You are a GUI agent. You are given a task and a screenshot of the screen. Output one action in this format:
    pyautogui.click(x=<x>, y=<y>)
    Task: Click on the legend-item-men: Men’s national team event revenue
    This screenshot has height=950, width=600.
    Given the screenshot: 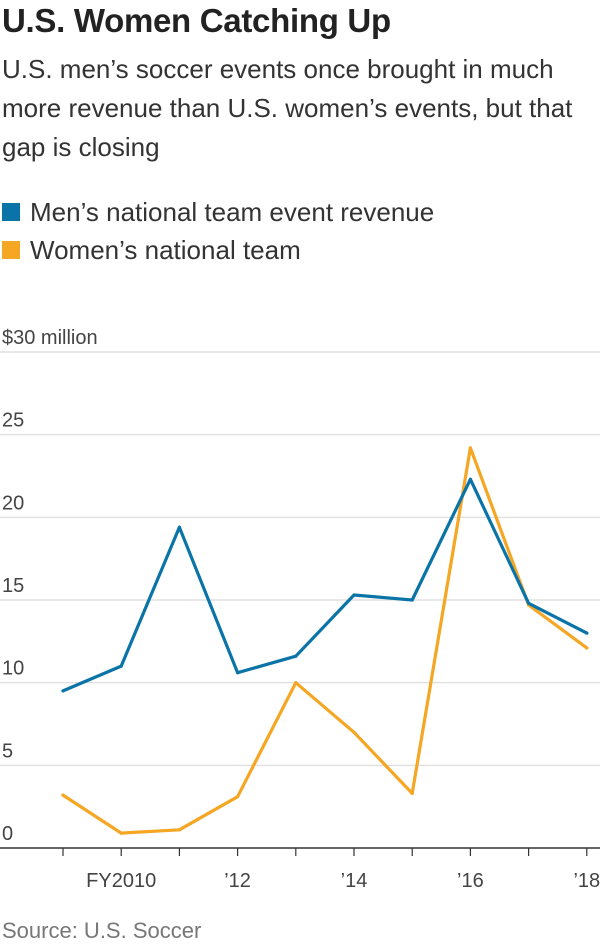 What is the action you would take?
    pyautogui.click(x=218, y=212)
    